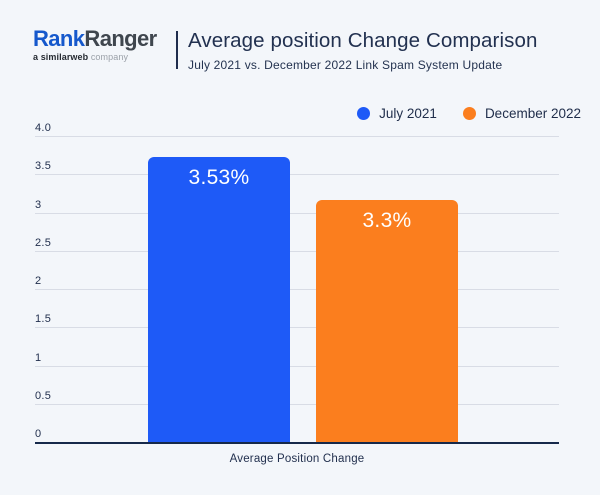 This screenshot has width=600, height=495. I want to click on x-axis-label: Average Position Change, so click(297, 459).